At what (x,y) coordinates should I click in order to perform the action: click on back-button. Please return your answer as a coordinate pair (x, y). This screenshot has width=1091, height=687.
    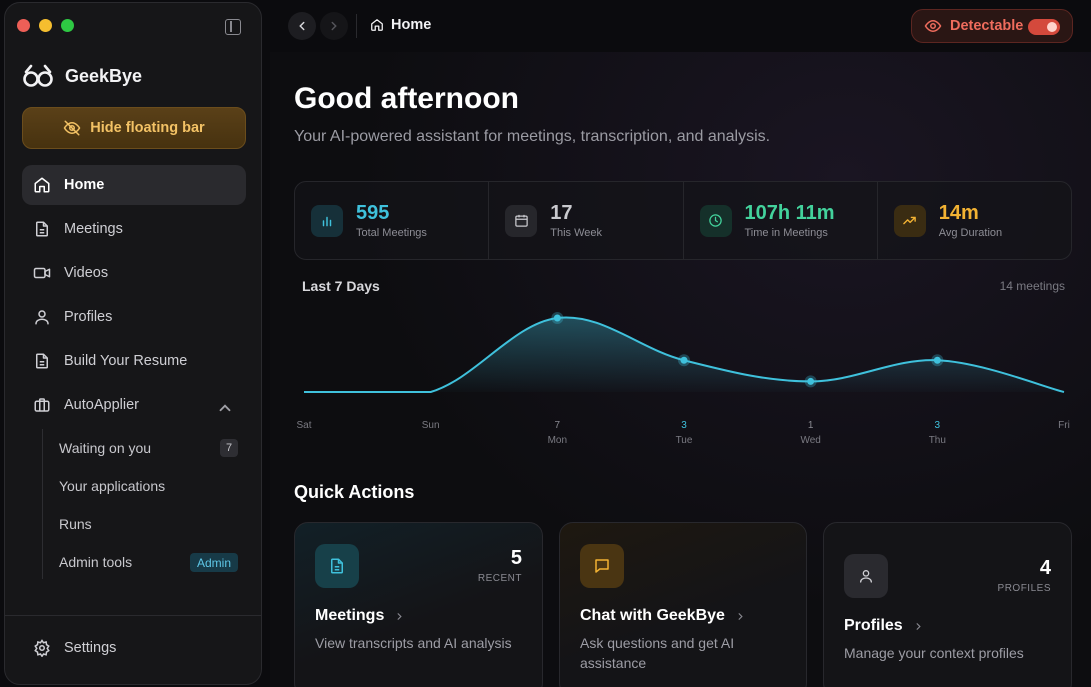
    Looking at the image, I should click on (302, 26).